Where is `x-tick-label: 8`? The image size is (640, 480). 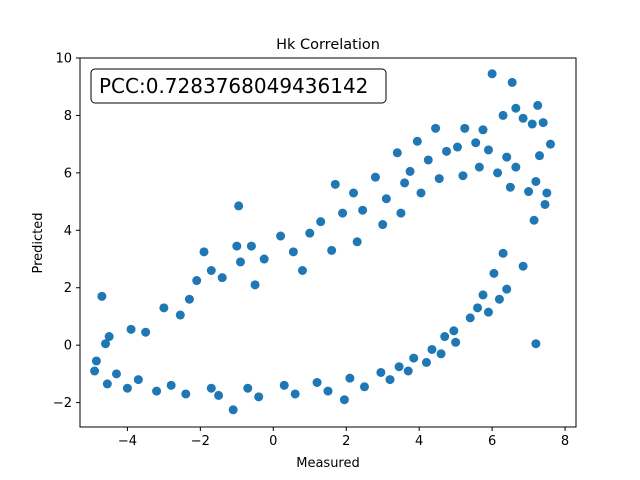
x-tick-label: 8 is located at coordinates (565, 441).